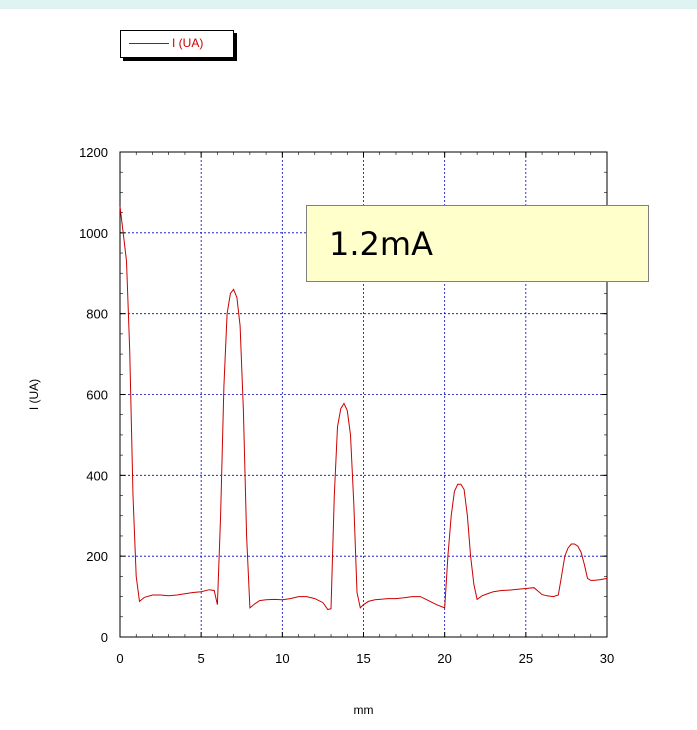 The width and height of the screenshot is (697, 730). Describe the element at coordinates (363, 658) in the screenshot. I see `x-tick-label: 15` at that location.